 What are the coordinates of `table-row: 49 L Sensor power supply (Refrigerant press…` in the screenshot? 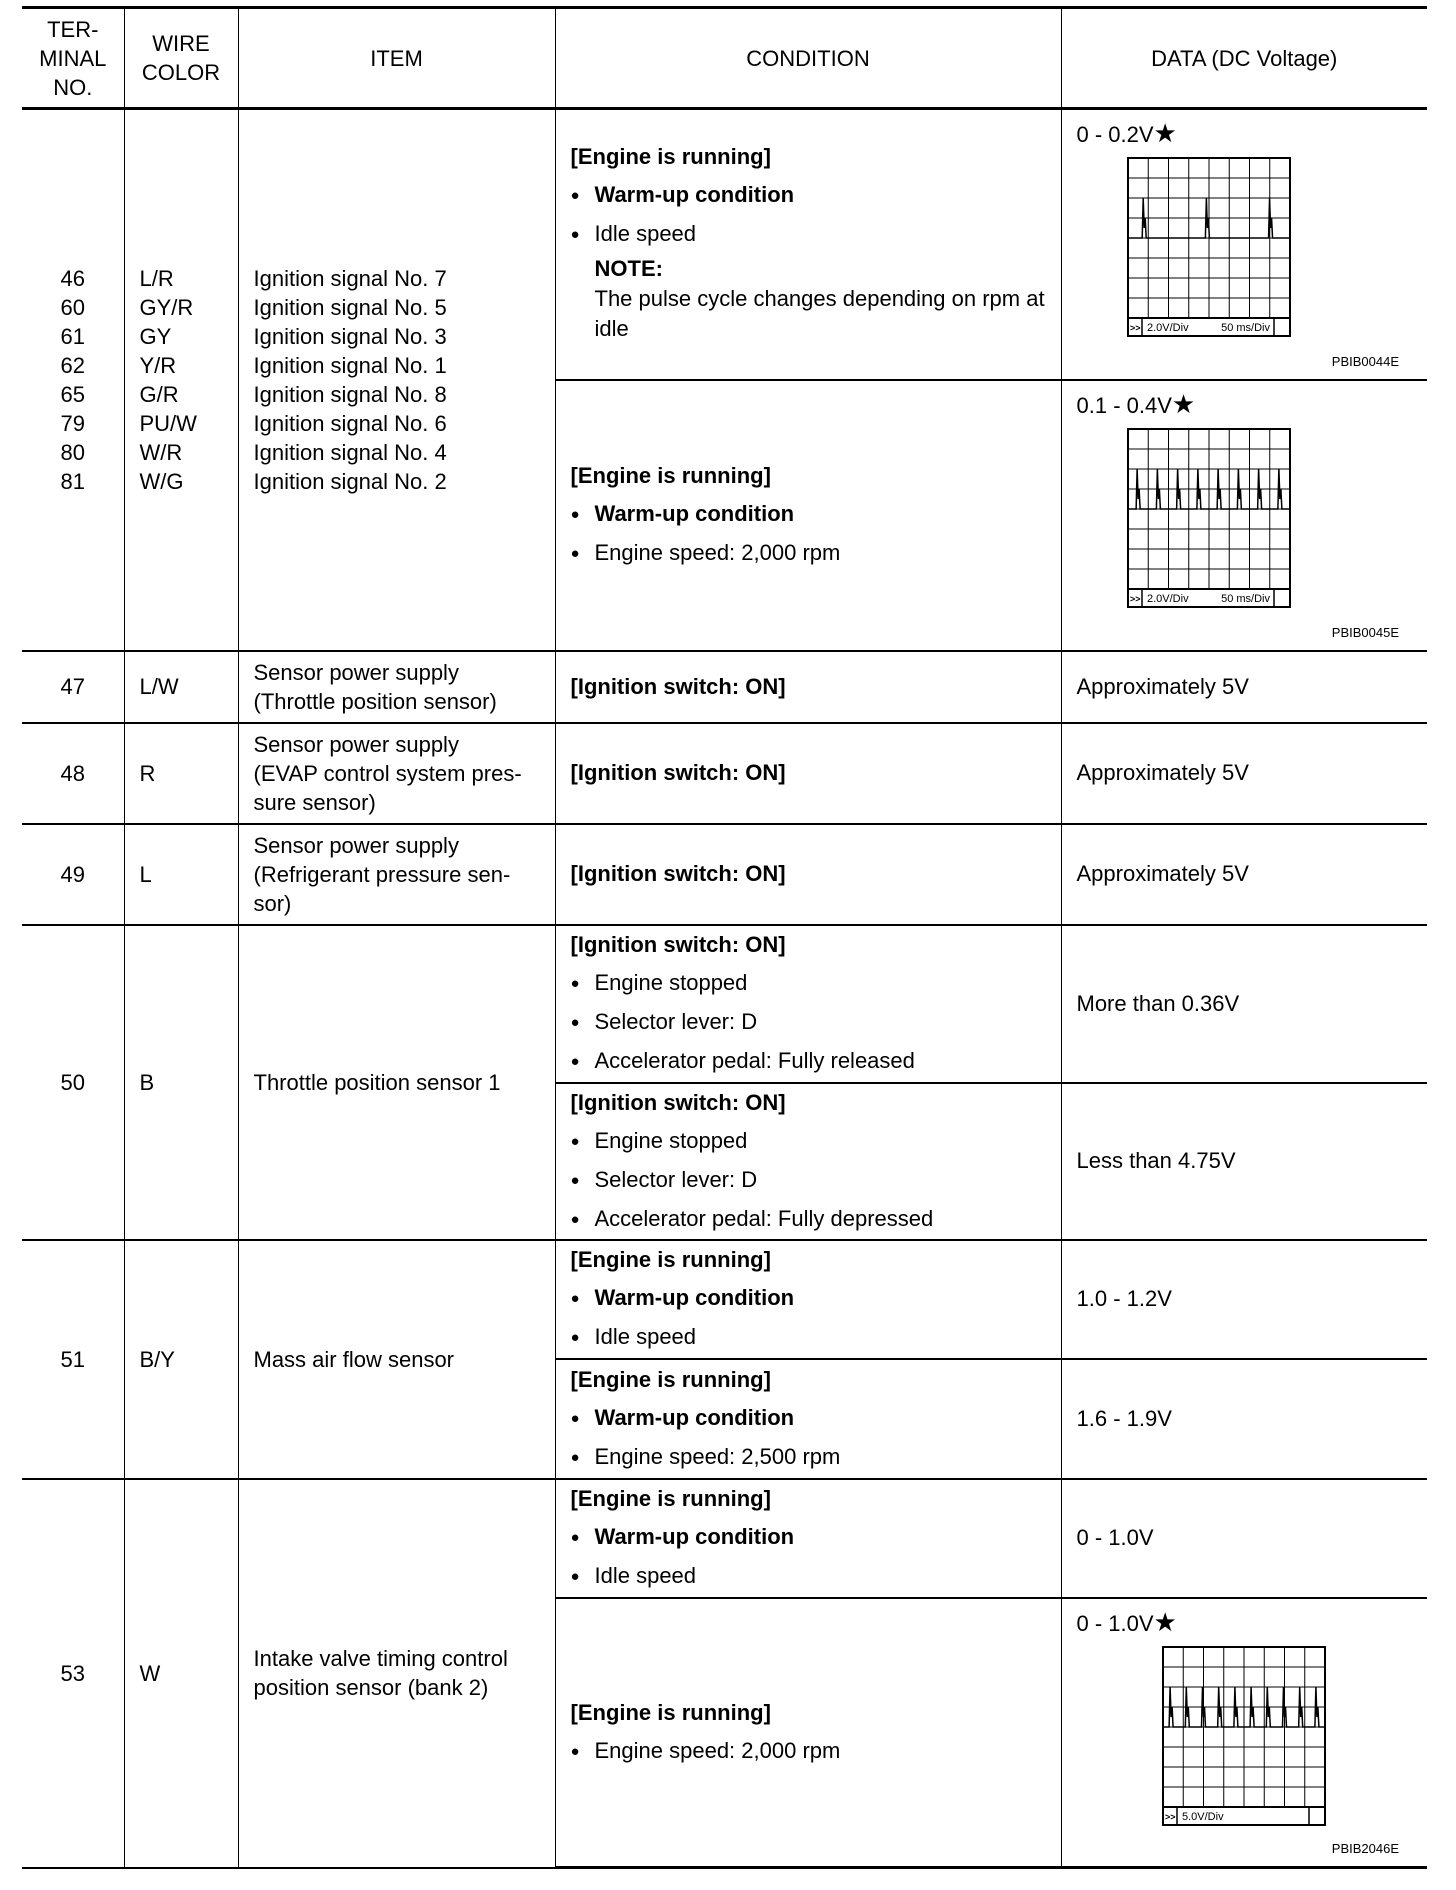 It's located at (724, 874).